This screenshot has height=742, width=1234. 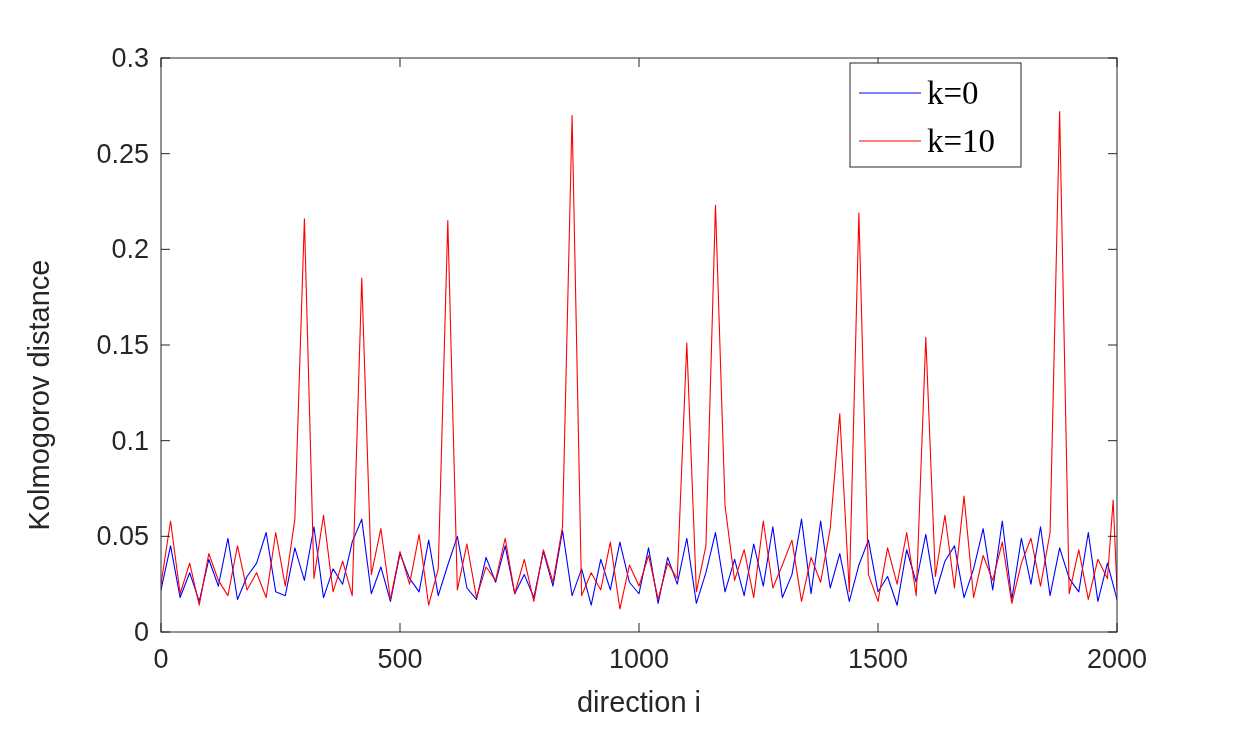 What do you see at coordinates (953, 93) in the screenshot?
I see `legend-label: k=0` at bounding box center [953, 93].